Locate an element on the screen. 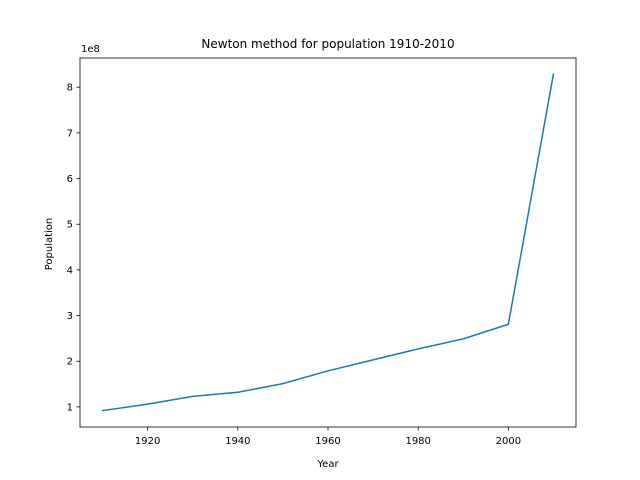 Image resolution: width=640 pixels, height=480 pixels. y-tick-label-1: 1 is located at coordinates (70, 407).